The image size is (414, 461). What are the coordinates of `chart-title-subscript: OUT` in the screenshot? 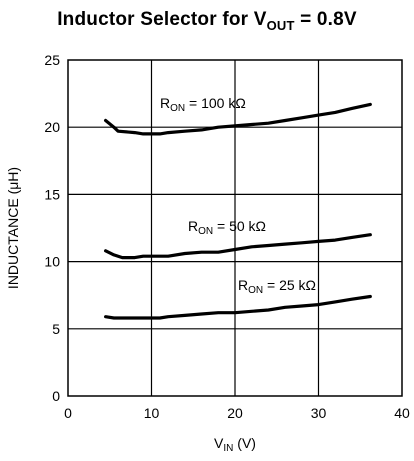 It's located at (280, 25).